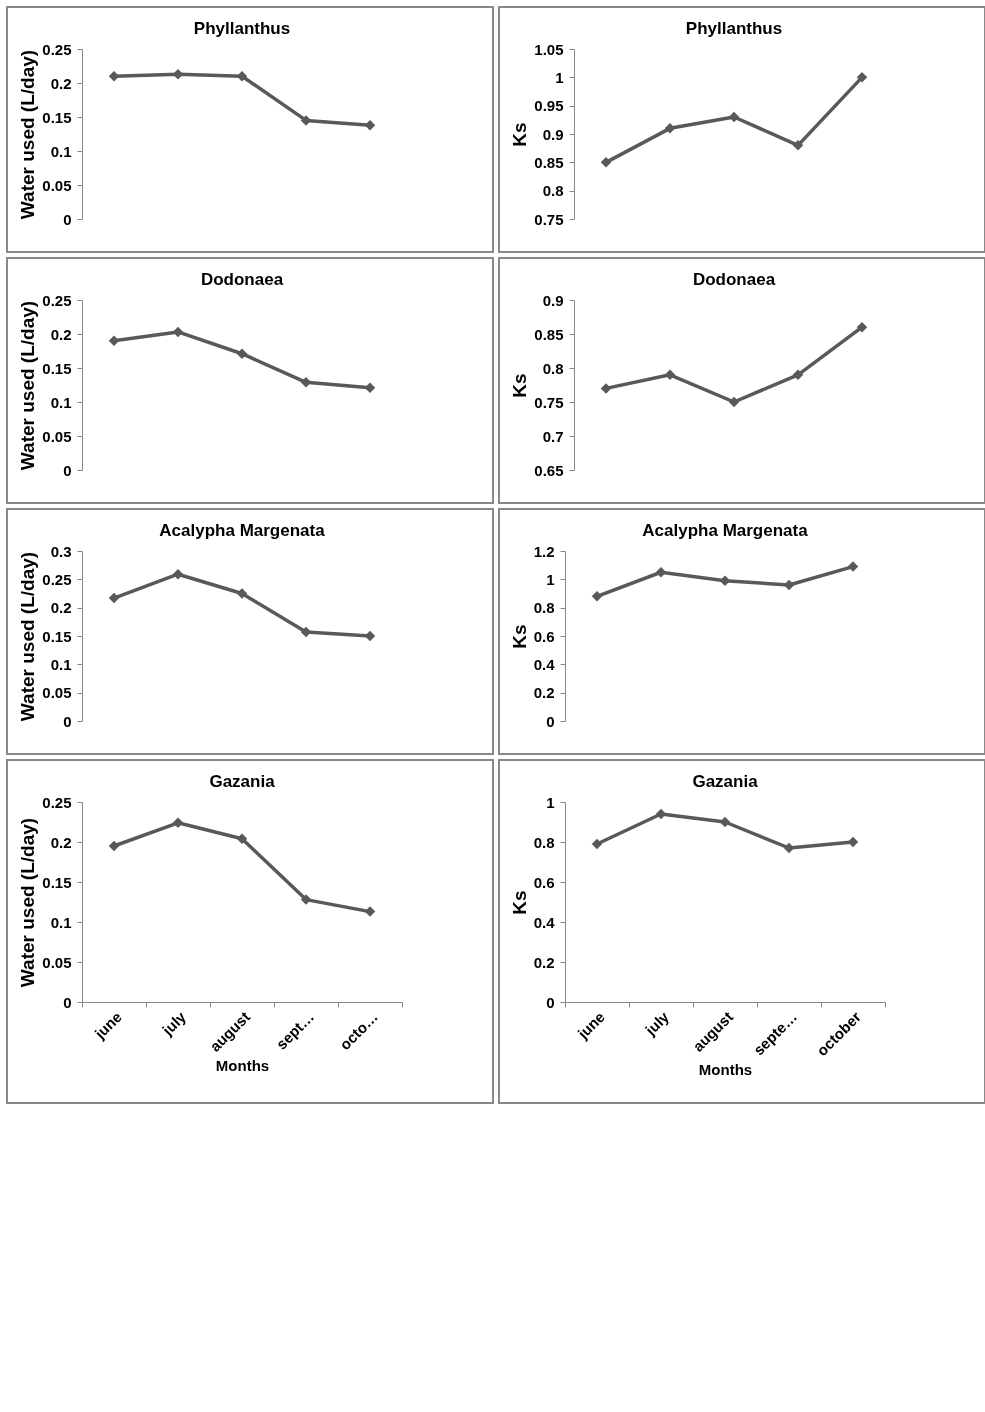  Describe the element at coordinates (549, 49) in the screenshot. I see `y-tick-label: 1.05` at that location.